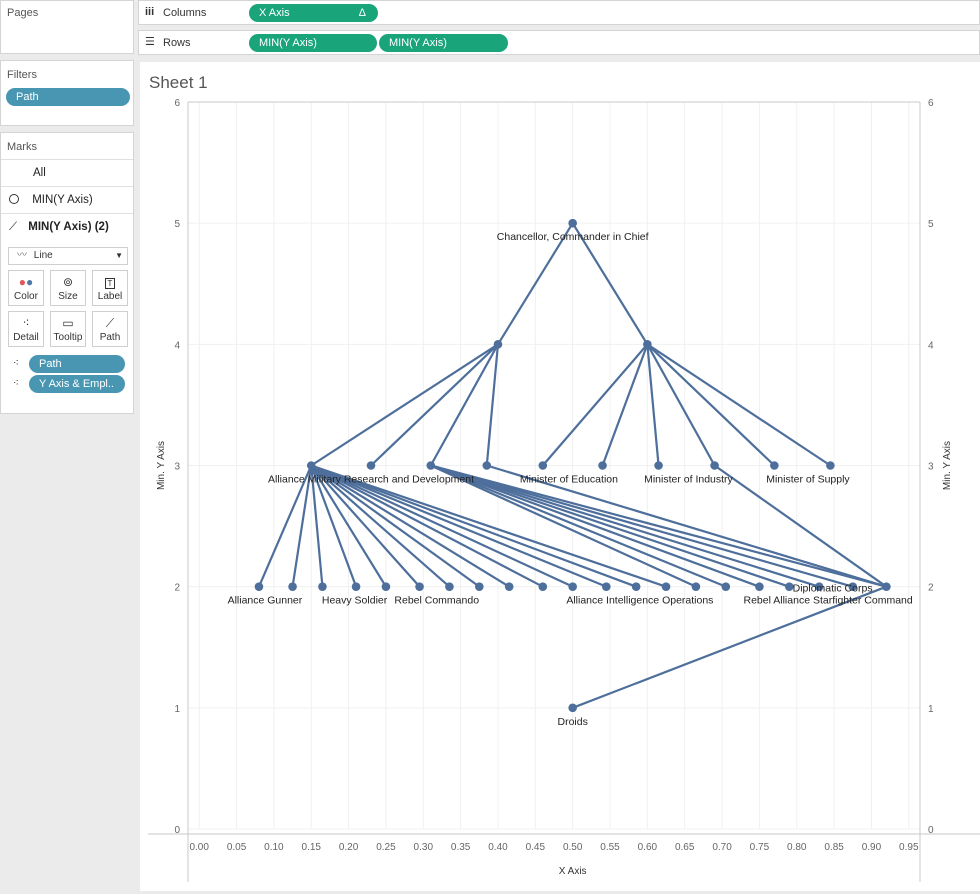  Describe the element at coordinates (43, 255) in the screenshot. I see `mark-type-value: Line` at that location.